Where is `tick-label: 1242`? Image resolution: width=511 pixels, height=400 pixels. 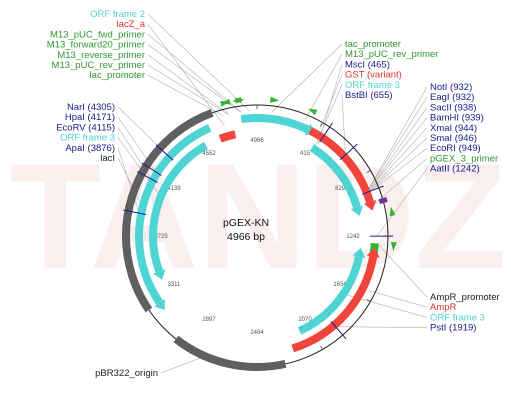
tick-label: 1242 is located at coordinates (353, 237).